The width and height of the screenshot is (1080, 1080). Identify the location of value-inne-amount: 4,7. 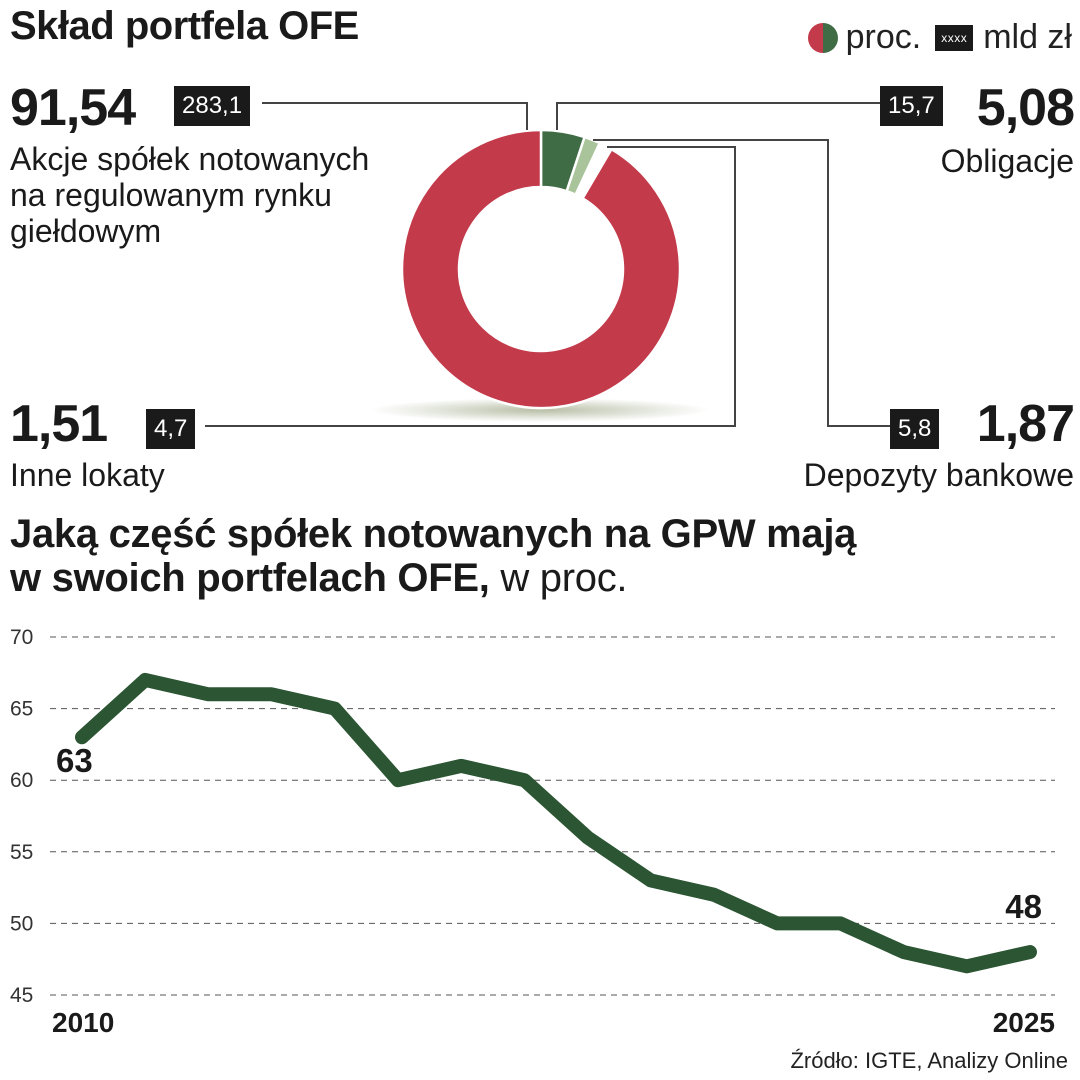
(171, 429).